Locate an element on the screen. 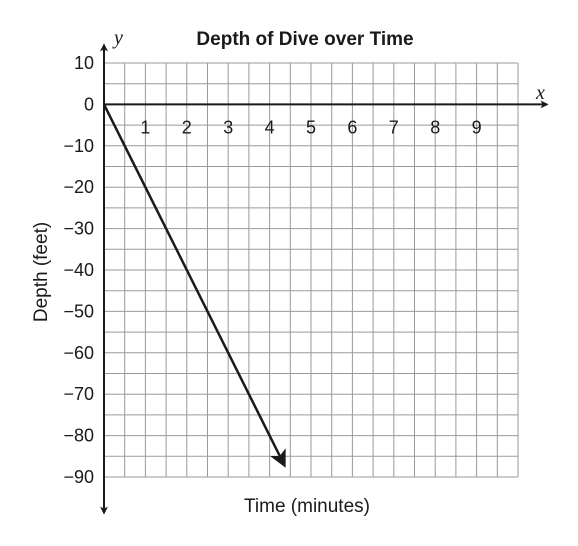 This screenshot has height=546, width=578. x-tick-label: 7 is located at coordinates (394, 127).